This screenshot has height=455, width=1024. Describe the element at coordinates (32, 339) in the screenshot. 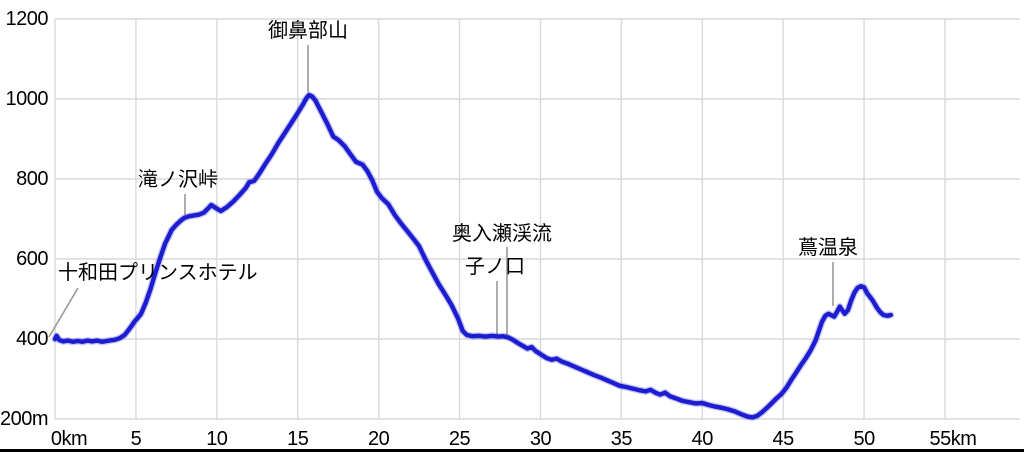

I see `y-axis-tick-label: 400` at that location.